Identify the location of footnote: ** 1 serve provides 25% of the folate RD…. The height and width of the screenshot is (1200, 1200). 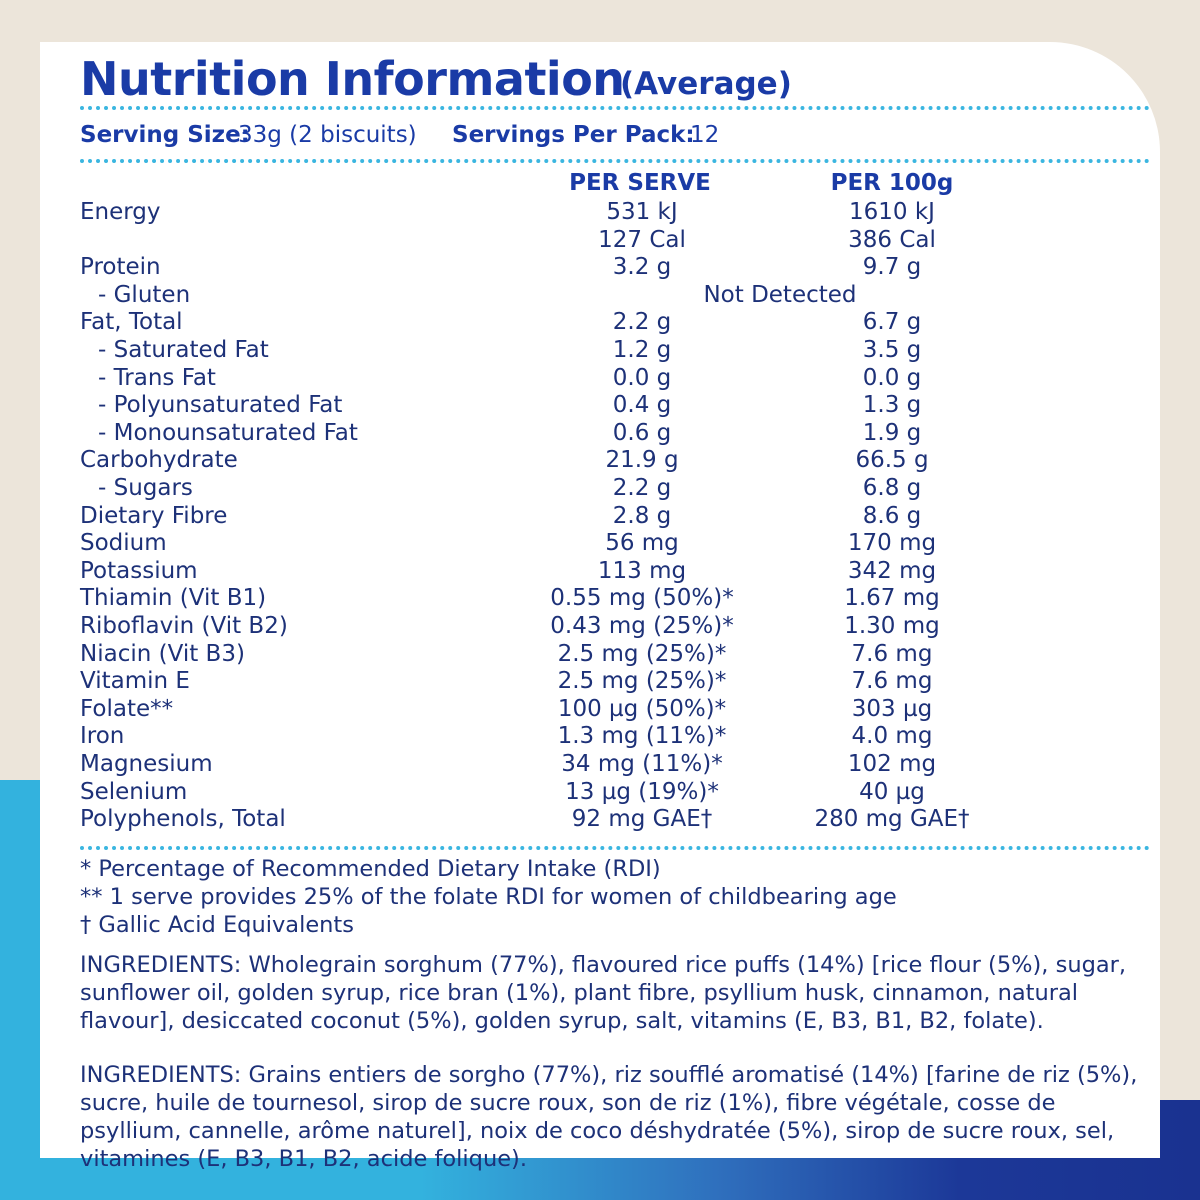
(488, 897).